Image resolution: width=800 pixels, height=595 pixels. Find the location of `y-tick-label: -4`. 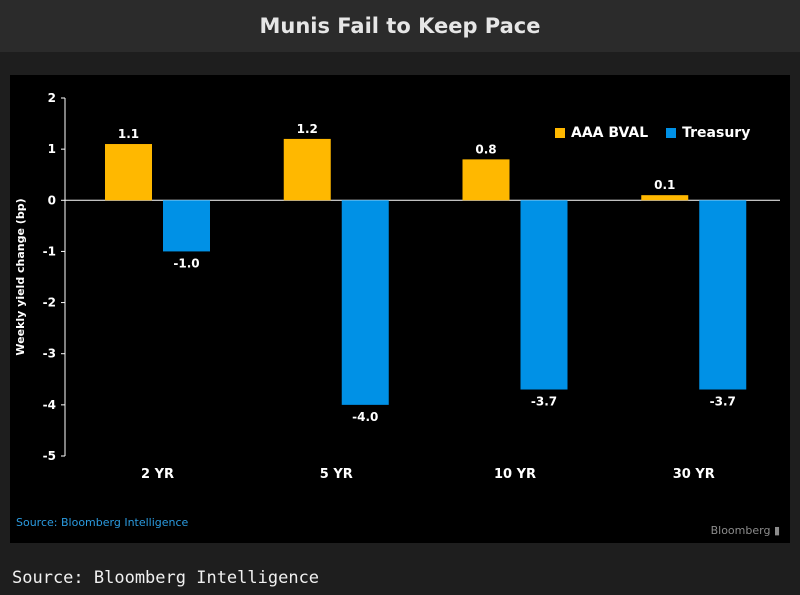

y-tick-label: -4 is located at coordinates (49, 405).